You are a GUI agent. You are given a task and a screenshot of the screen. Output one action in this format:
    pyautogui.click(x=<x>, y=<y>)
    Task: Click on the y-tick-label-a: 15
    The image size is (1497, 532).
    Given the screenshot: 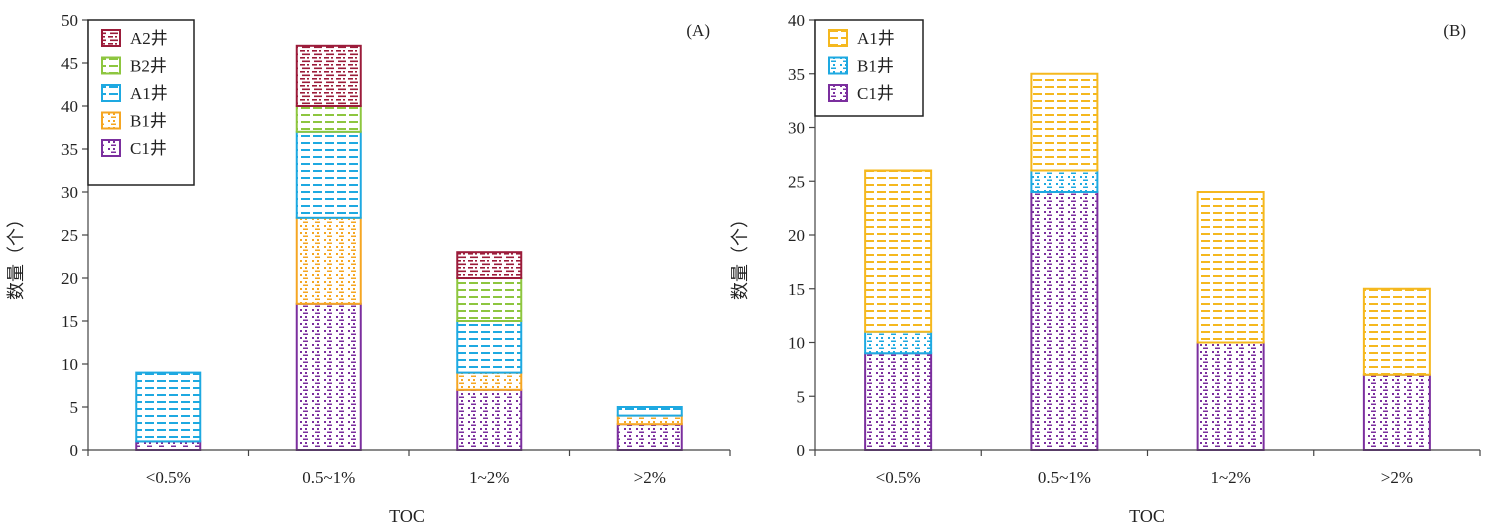 What is the action you would take?
    pyautogui.click(x=69, y=321)
    